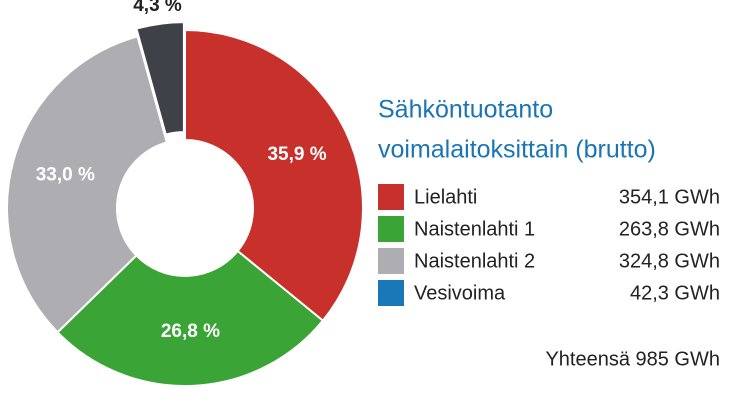 The width and height of the screenshot is (742, 413). Describe the element at coordinates (296, 154) in the screenshot. I see `slice-label: 35,9 %` at that location.